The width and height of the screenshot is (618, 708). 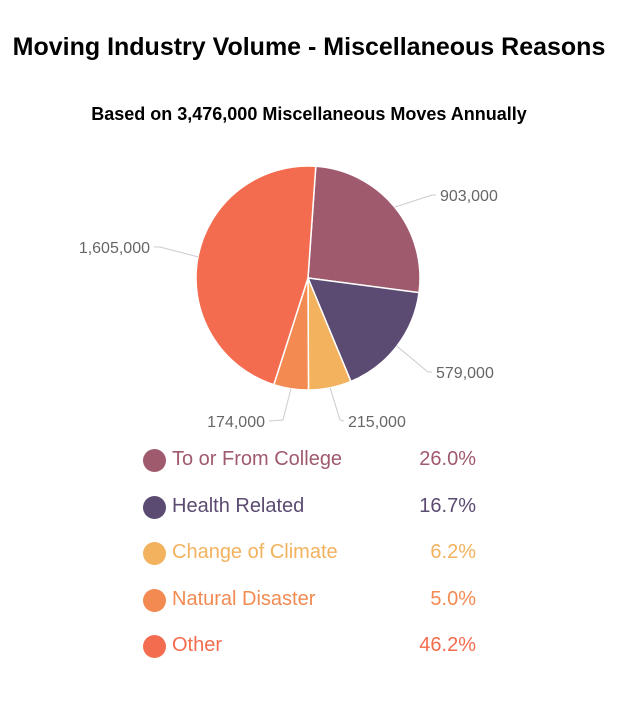 I want to click on legend-percent: 6.2%, so click(x=453, y=552).